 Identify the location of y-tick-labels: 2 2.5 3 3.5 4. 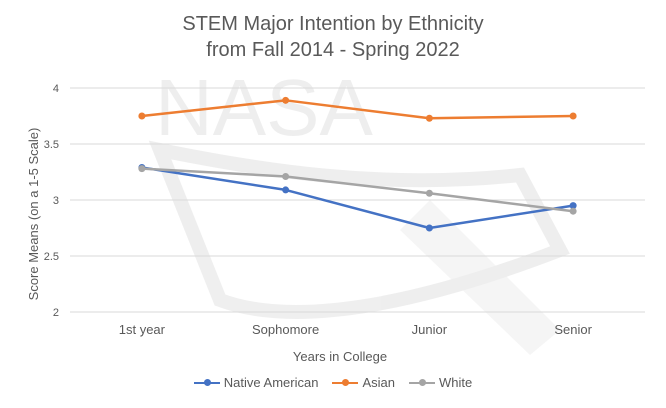
(51, 201).